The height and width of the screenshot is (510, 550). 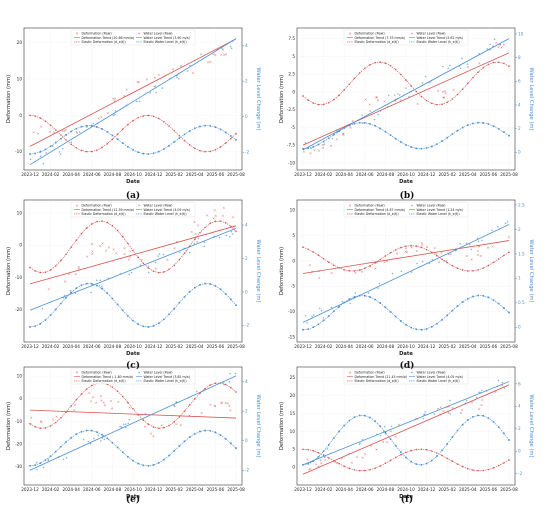 What do you see at coordinates (407, 499) in the screenshot?
I see `panel-label: (f)` at bounding box center [407, 499].